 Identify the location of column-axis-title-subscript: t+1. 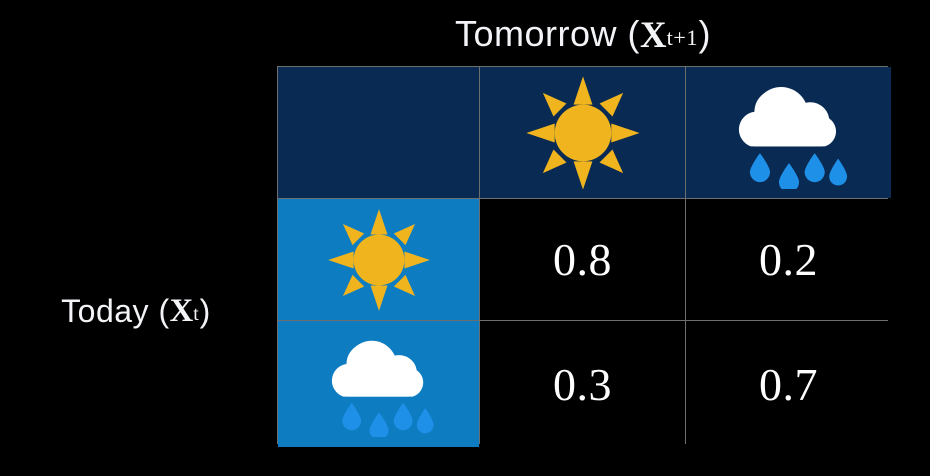
(682, 38).